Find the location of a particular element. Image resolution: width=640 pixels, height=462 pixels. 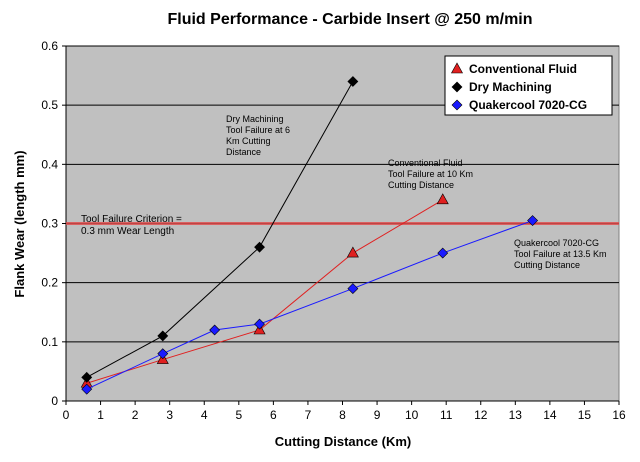

y-axis-label: Flank Wear (length mm) is located at coordinates (19, 223).